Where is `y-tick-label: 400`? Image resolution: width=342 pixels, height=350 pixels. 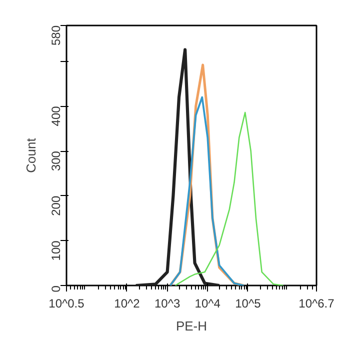
y-tick-label: 400 is located at coordinates (56, 116).